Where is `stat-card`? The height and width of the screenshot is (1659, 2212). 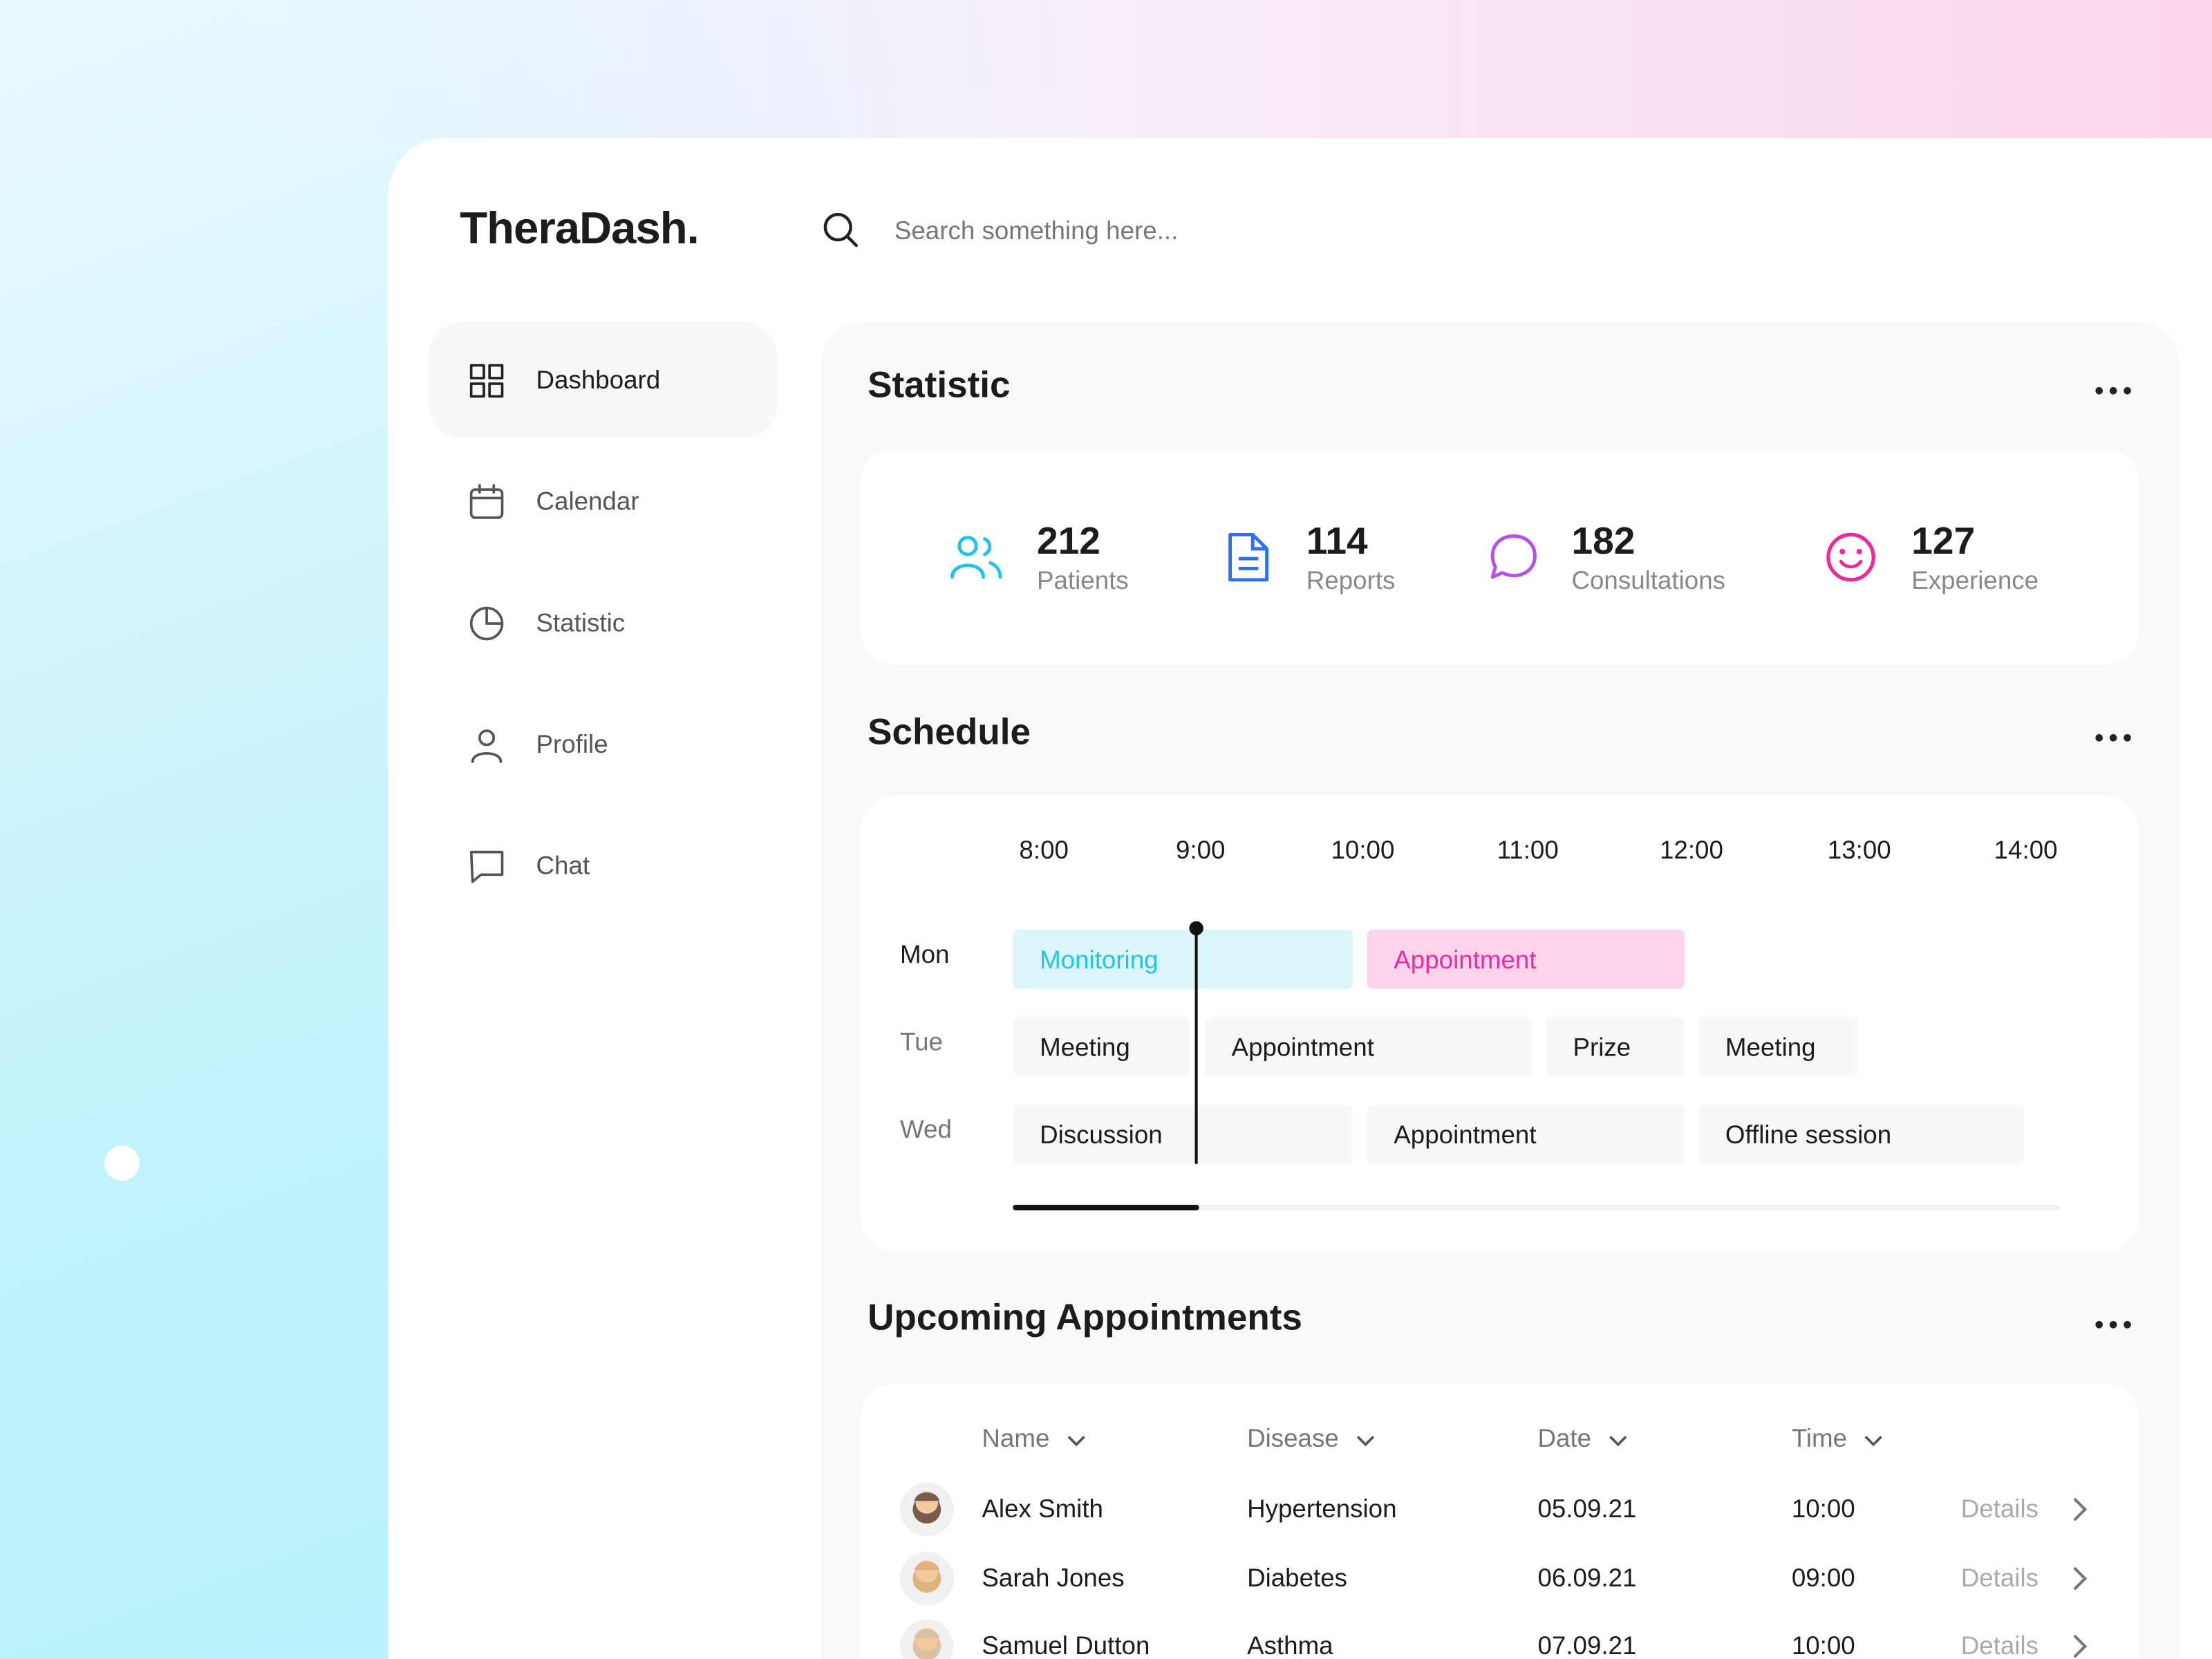 stat-card is located at coordinates (1499, 556).